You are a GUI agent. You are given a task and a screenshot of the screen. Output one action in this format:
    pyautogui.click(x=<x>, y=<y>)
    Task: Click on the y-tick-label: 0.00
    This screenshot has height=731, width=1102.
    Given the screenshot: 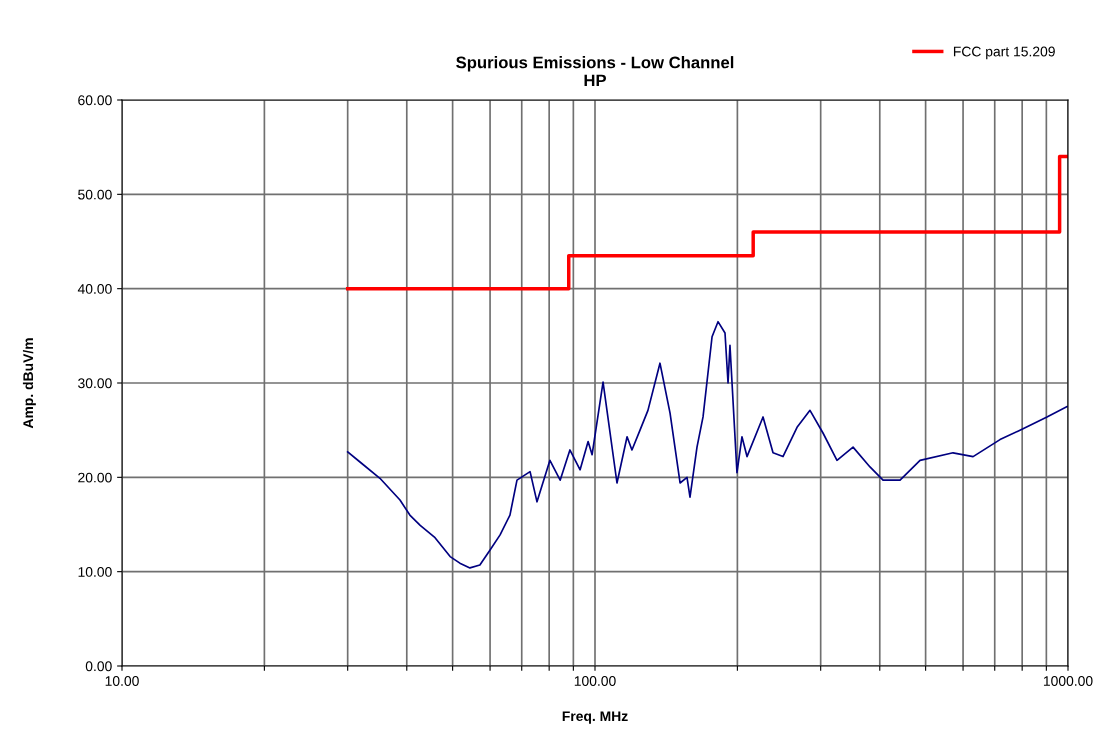 What is the action you would take?
    pyautogui.click(x=98, y=666)
    